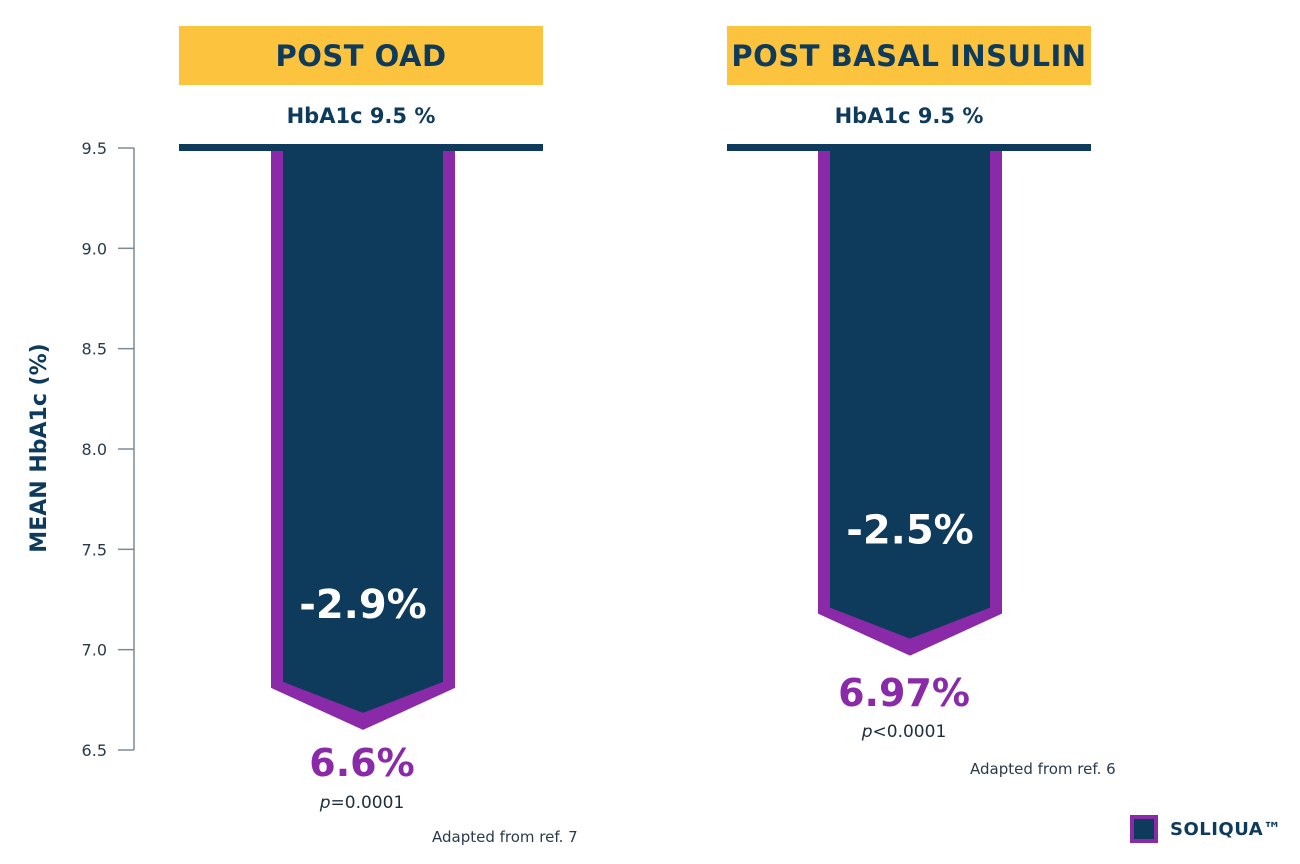  Describe the element at coordinates (1043, 769) in the screenshot. I see `source-note-post-basal-insulin: Adapted from ref. 6` at that location.